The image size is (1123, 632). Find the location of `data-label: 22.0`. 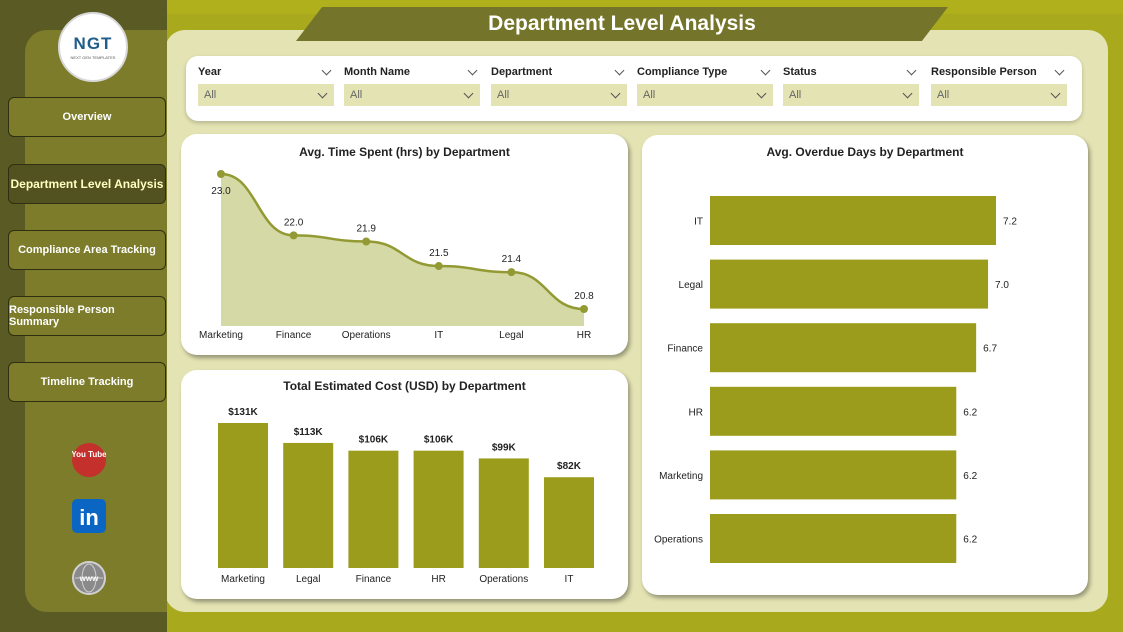

data-label: 22.0 is located at coordinates (294, 222).